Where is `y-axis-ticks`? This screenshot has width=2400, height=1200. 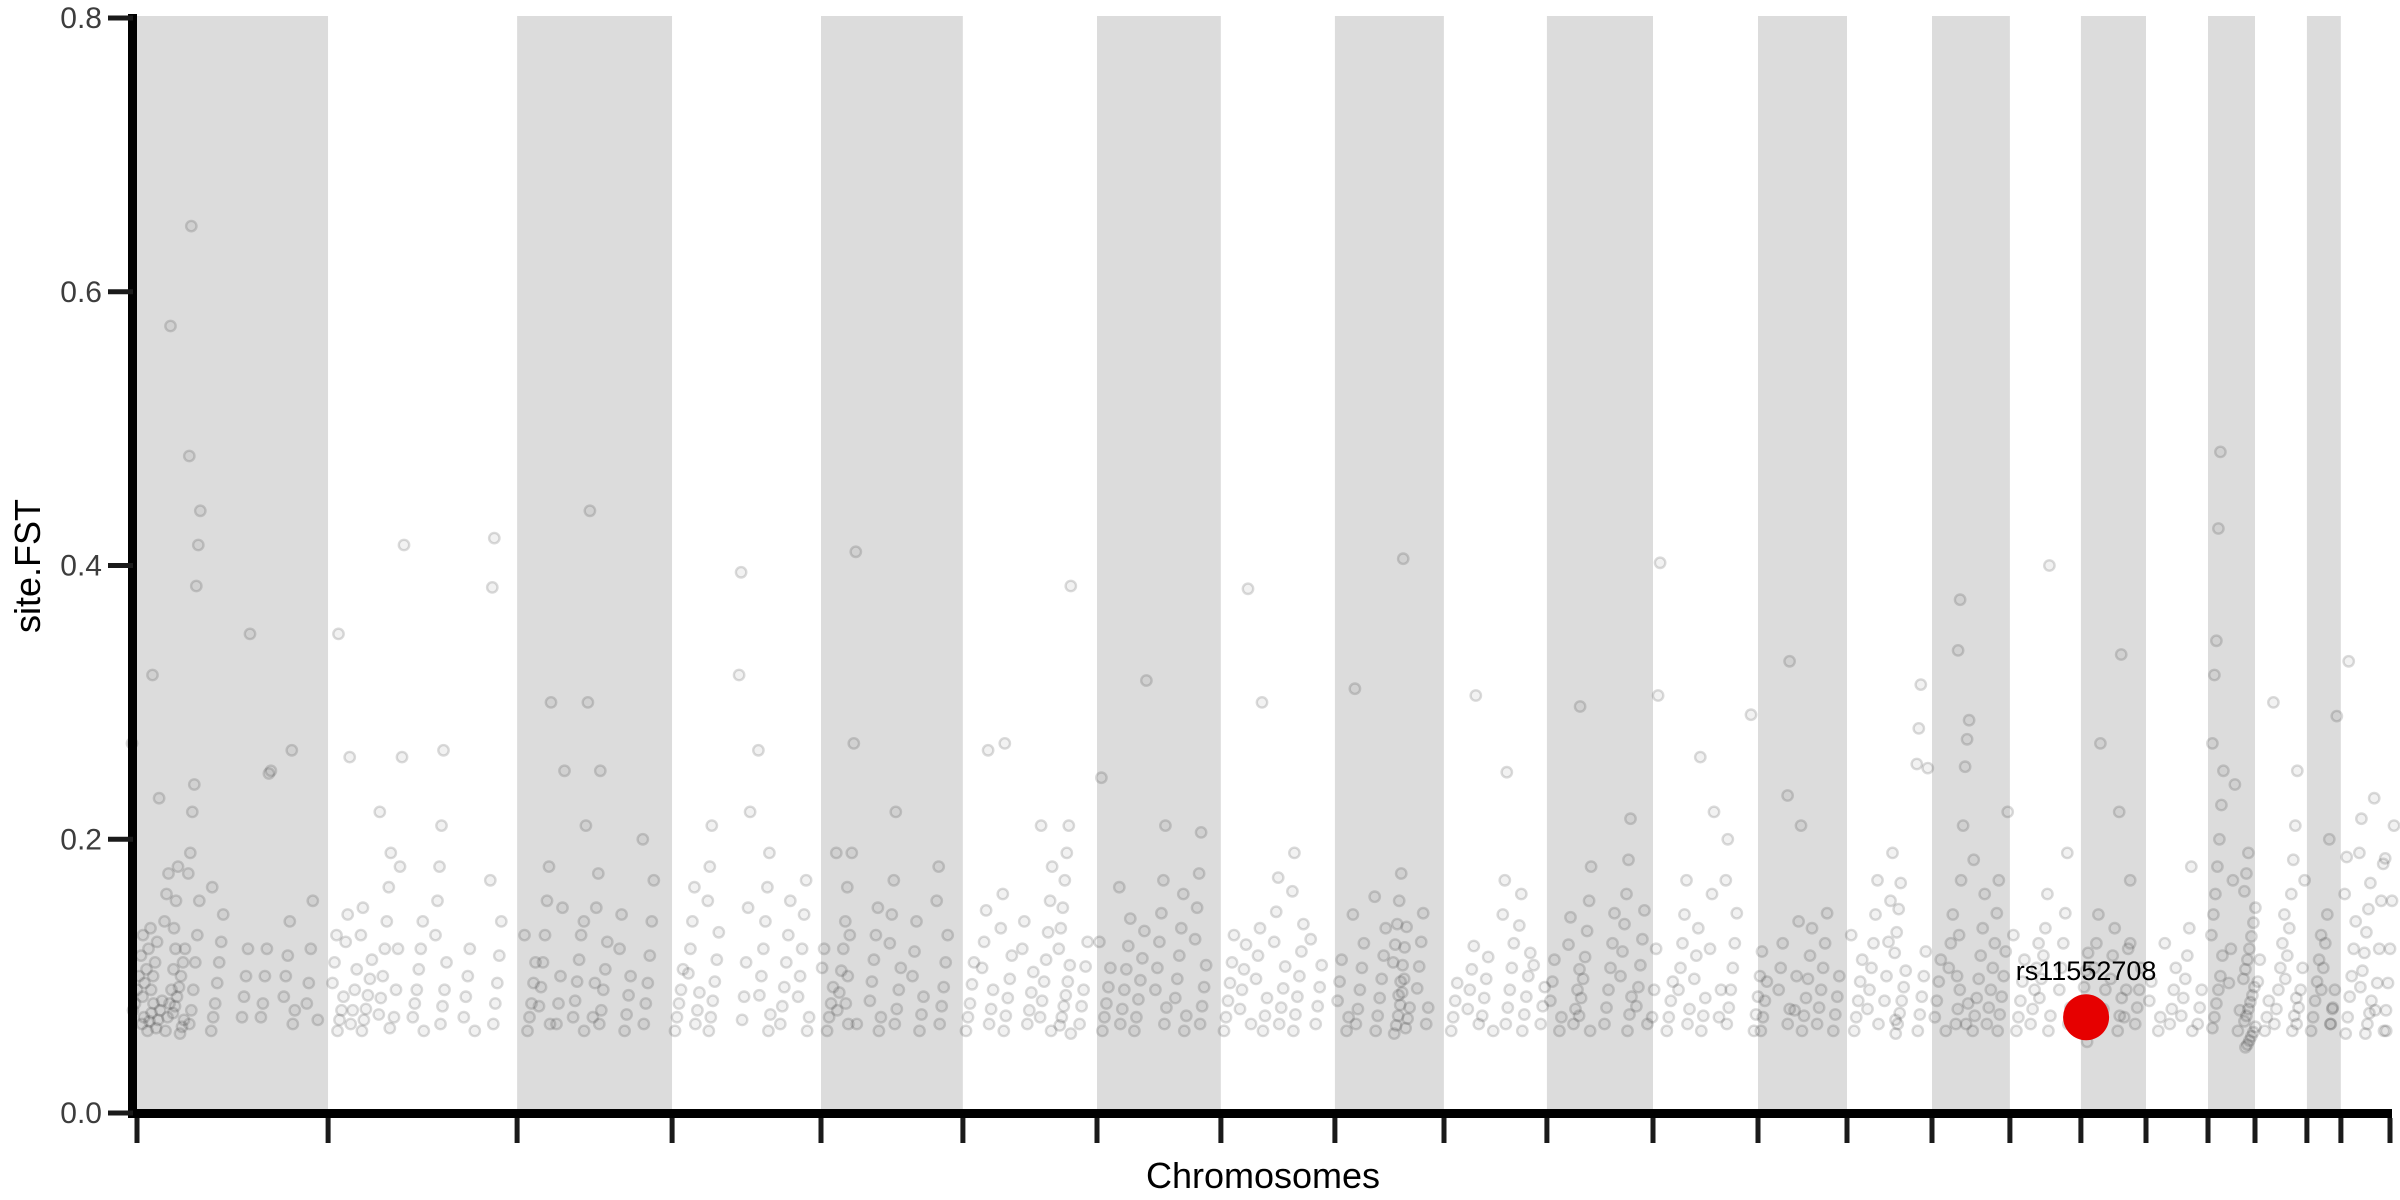 y-axis-ticks is located at coordinates (120, 565).